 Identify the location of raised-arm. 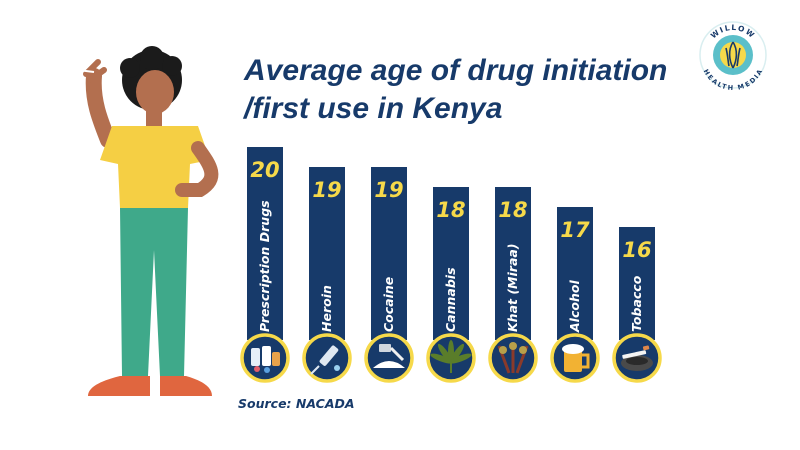
(100, 108).